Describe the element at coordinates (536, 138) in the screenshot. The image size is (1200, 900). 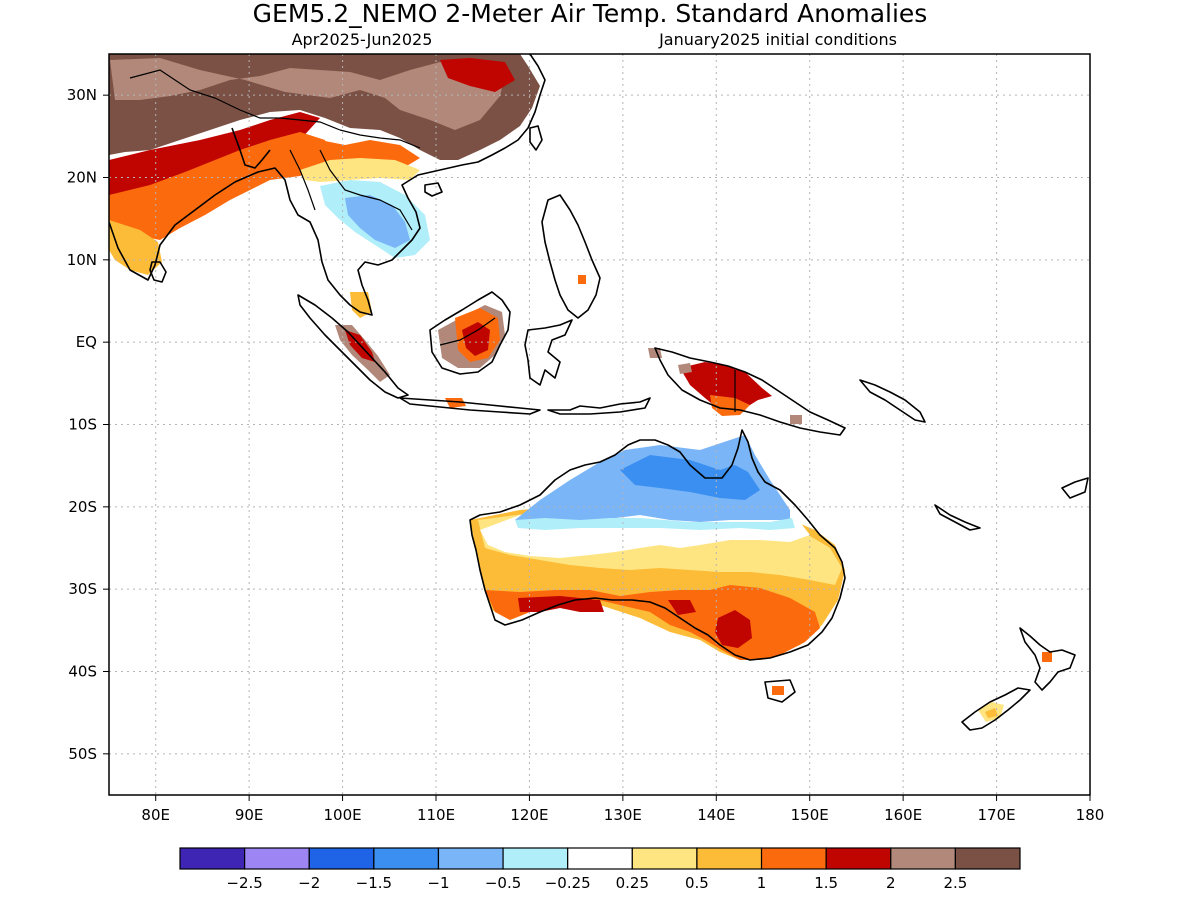
I see `coast-taiwan` at that location.